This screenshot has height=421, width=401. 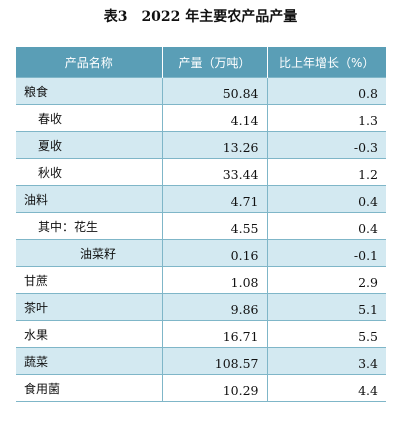 I want to click on table-row: 水果 16.71 5.5, so click(x=201, y=334).